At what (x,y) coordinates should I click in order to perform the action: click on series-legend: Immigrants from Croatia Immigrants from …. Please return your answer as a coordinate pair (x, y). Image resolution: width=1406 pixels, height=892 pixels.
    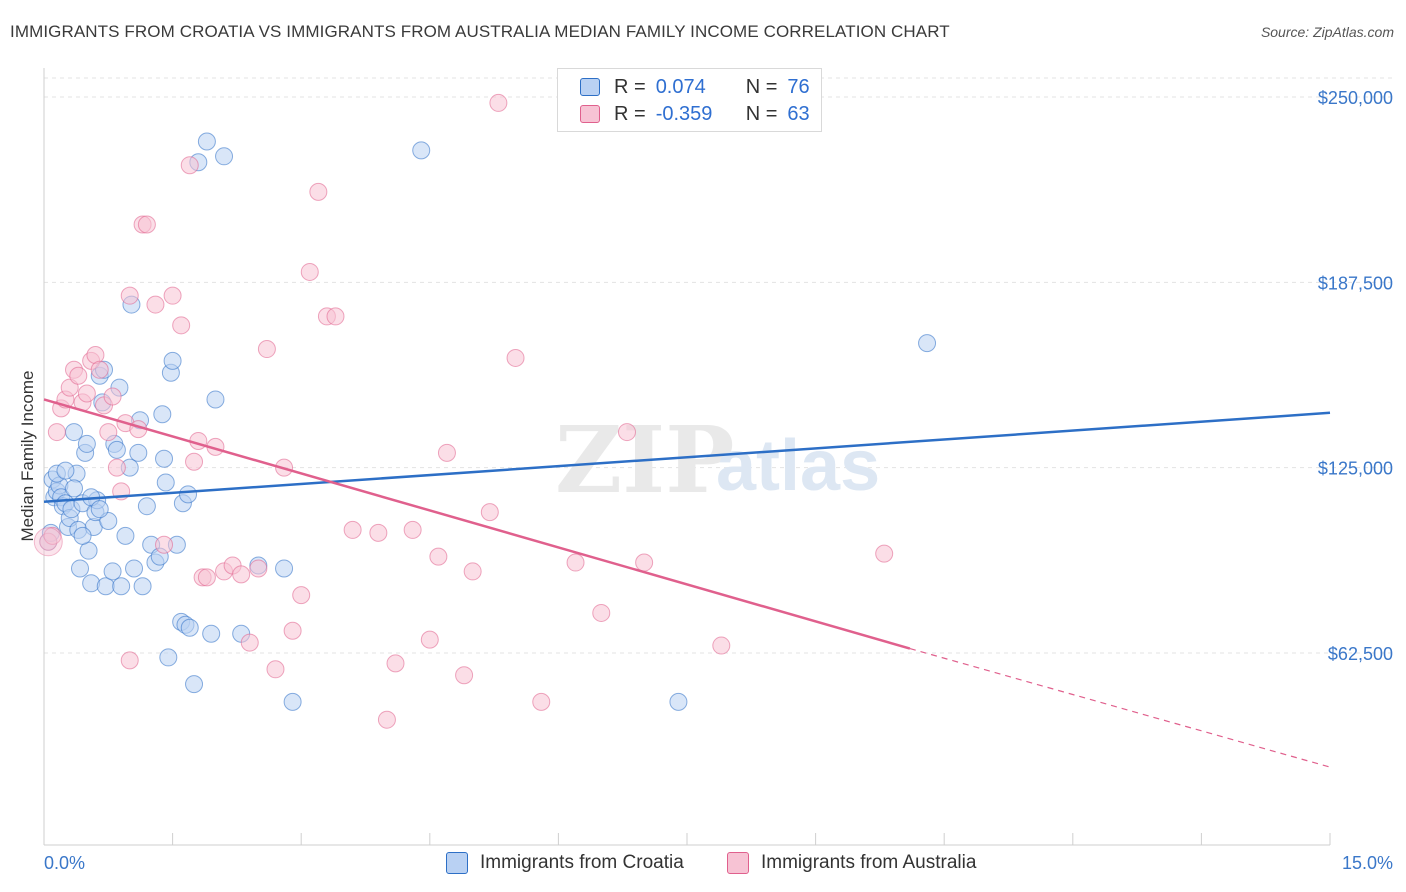
    Looking at the image, I should click on (703, 865).